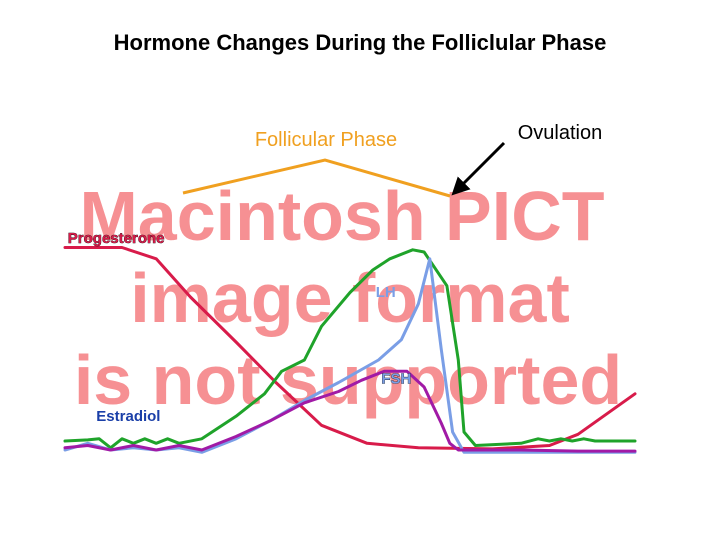 The image size is (720, 540). I want to click on phase-bracket, so click(316, 178).